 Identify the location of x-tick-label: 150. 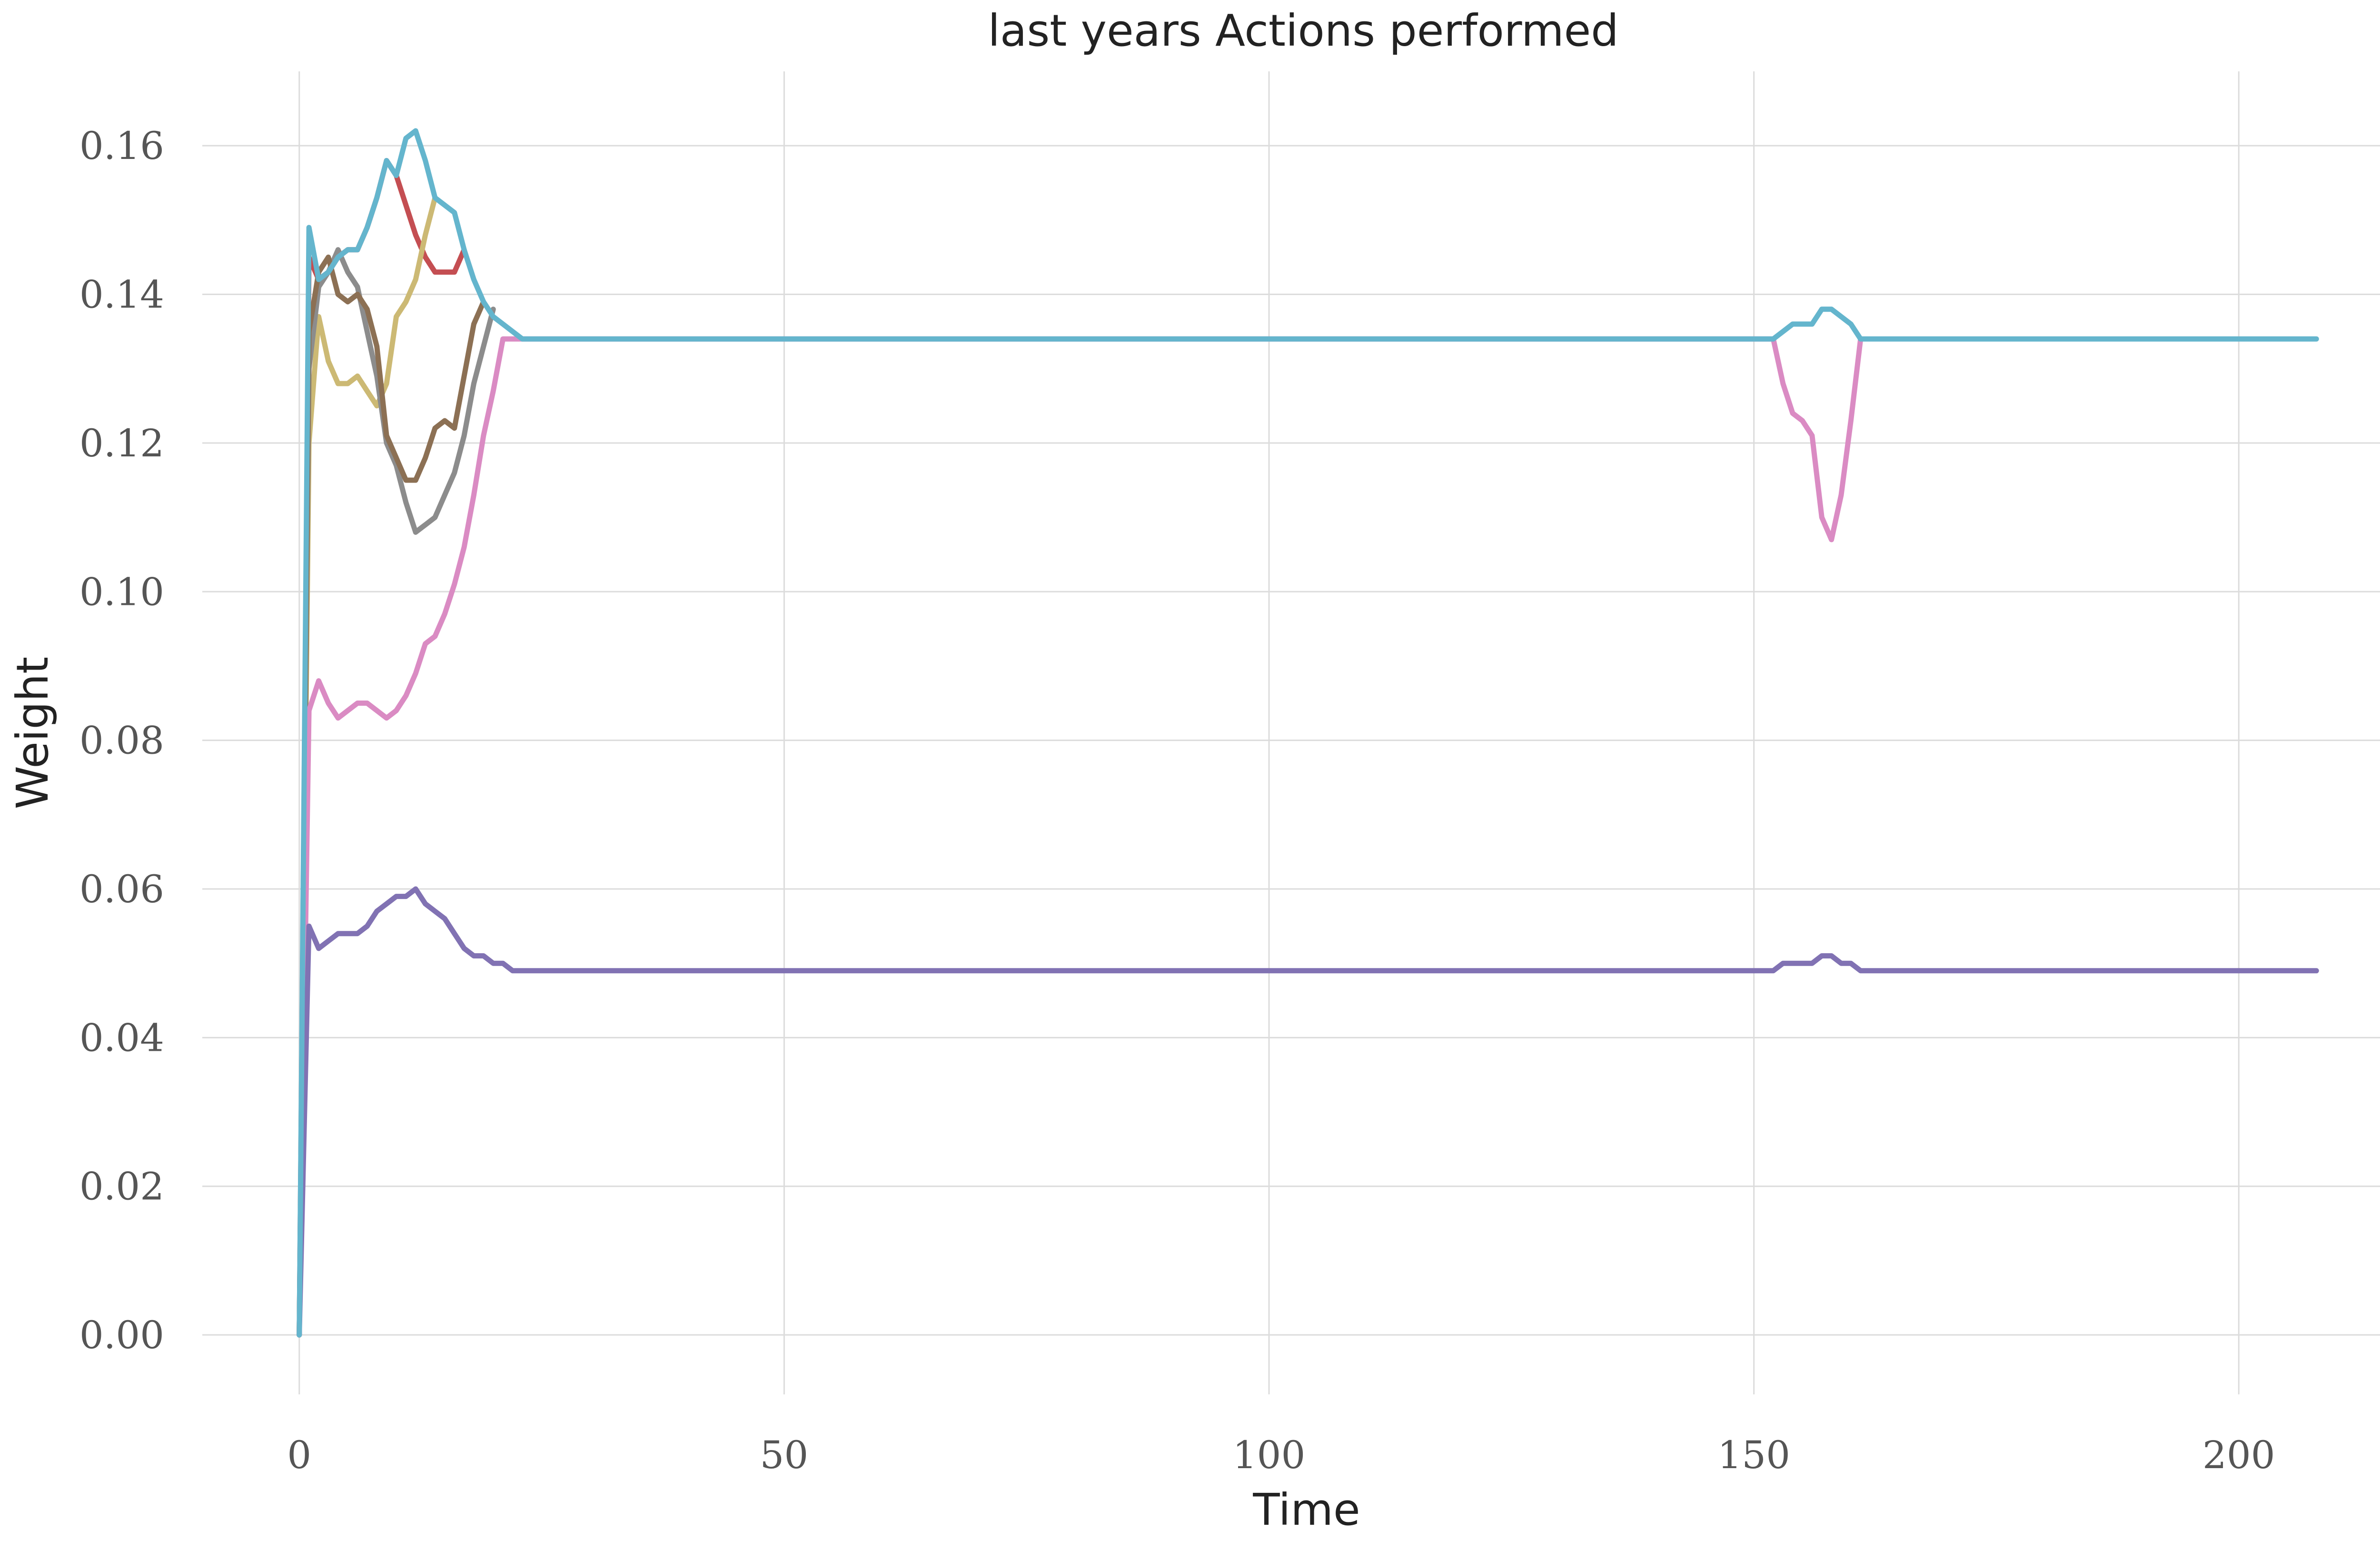
(1753, 1455).